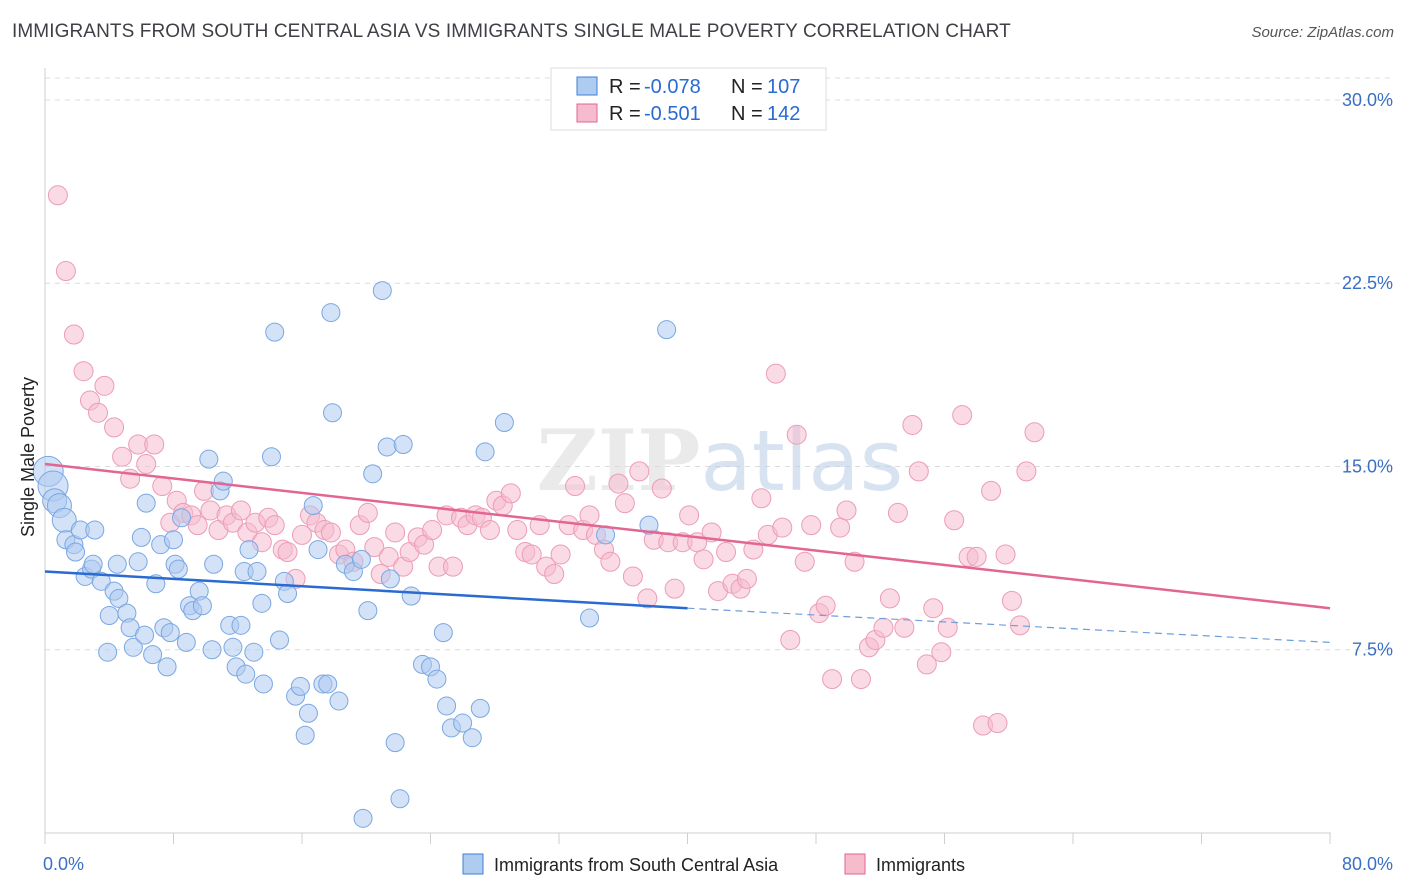 Image resolution: width=1406 pixels, height=892 pixels. Describe the element at coordinates (1367, 466) in the screenshot. I see `y-tick-label-1: 15.0%` at that location.